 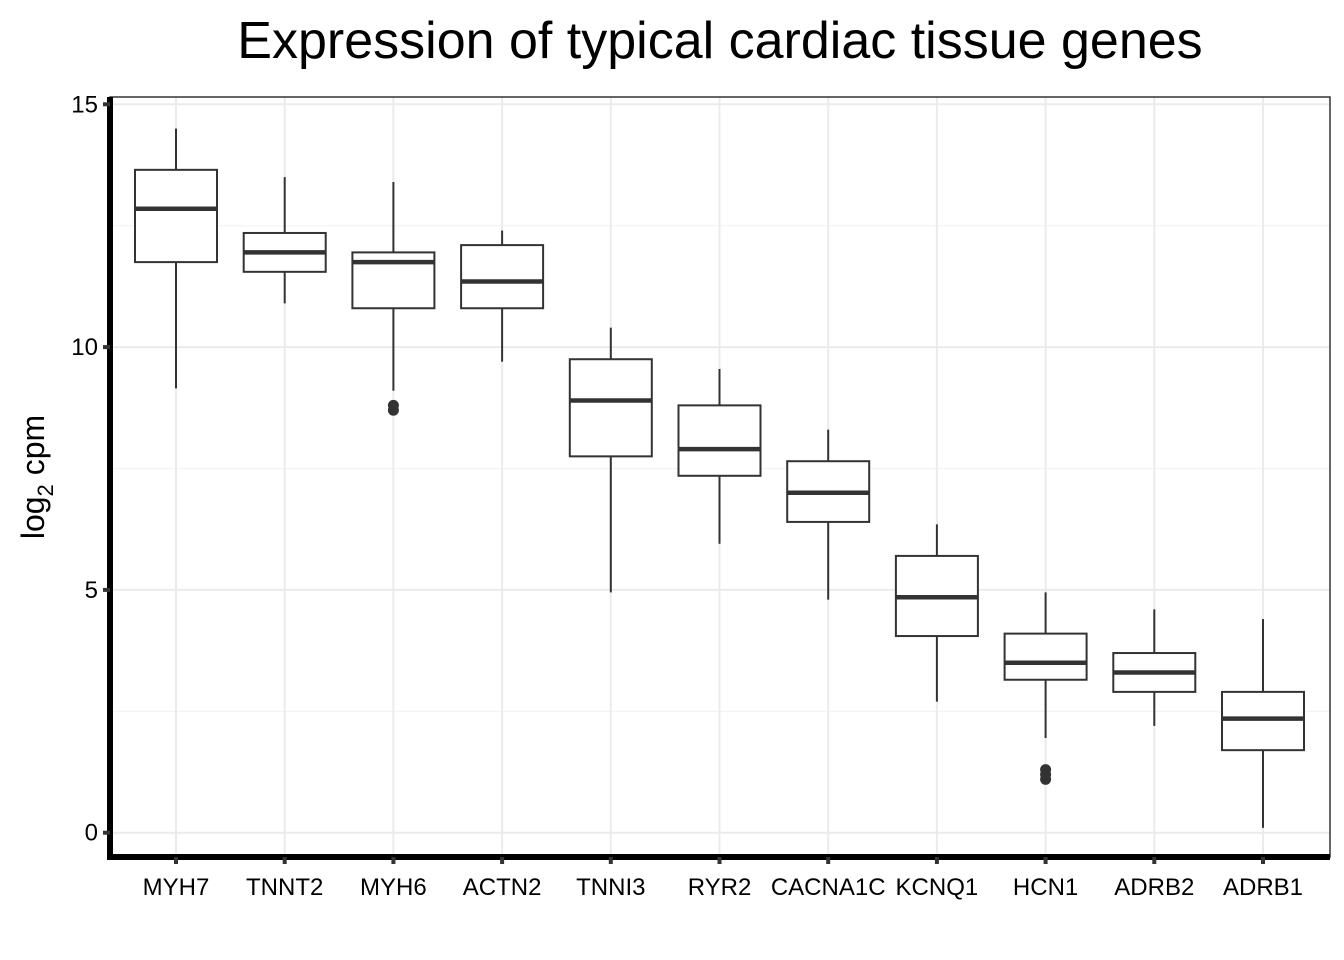 I want to click on y-axis-label-suffix: cpm, so click(x=33, y=449).